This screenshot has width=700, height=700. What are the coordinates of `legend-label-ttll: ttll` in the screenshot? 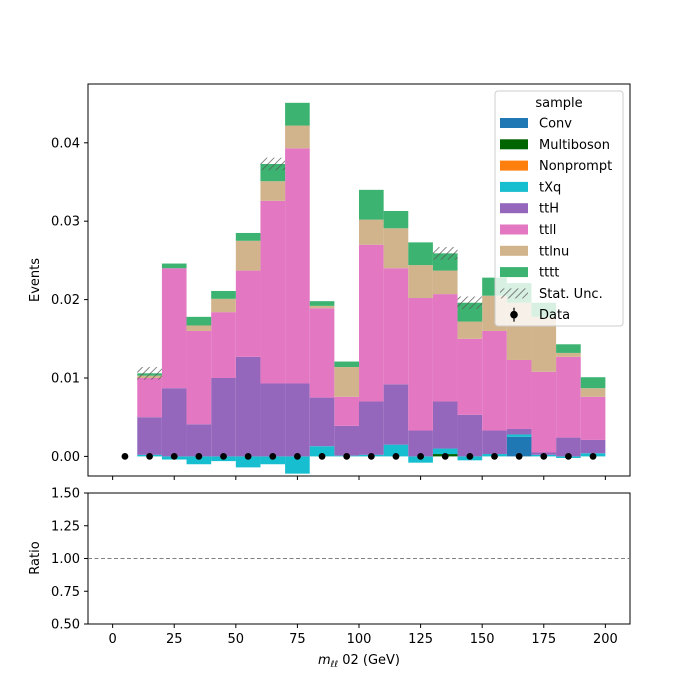 It's located at (547, 230).